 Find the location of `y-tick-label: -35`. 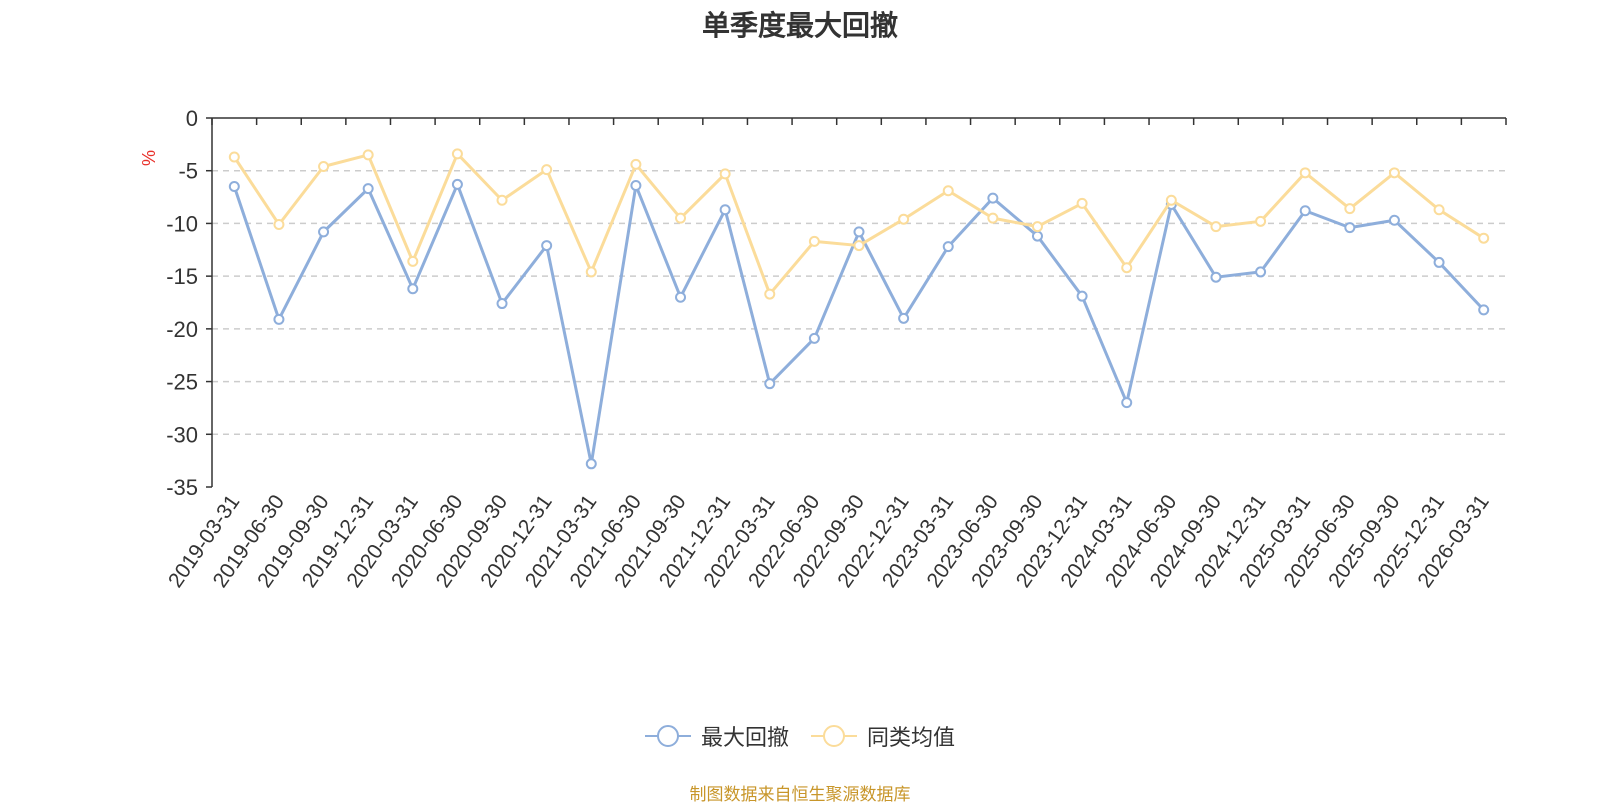

y-tick-label: -35 is located at coordinates (182, 487).